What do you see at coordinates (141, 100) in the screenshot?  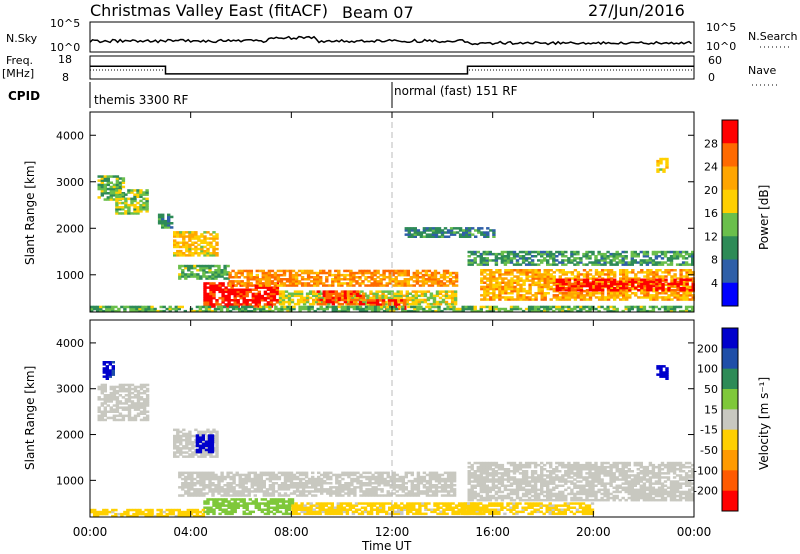 I see `cpid-segment-1: themis 3300 RF` at bounding box center [141, 100].